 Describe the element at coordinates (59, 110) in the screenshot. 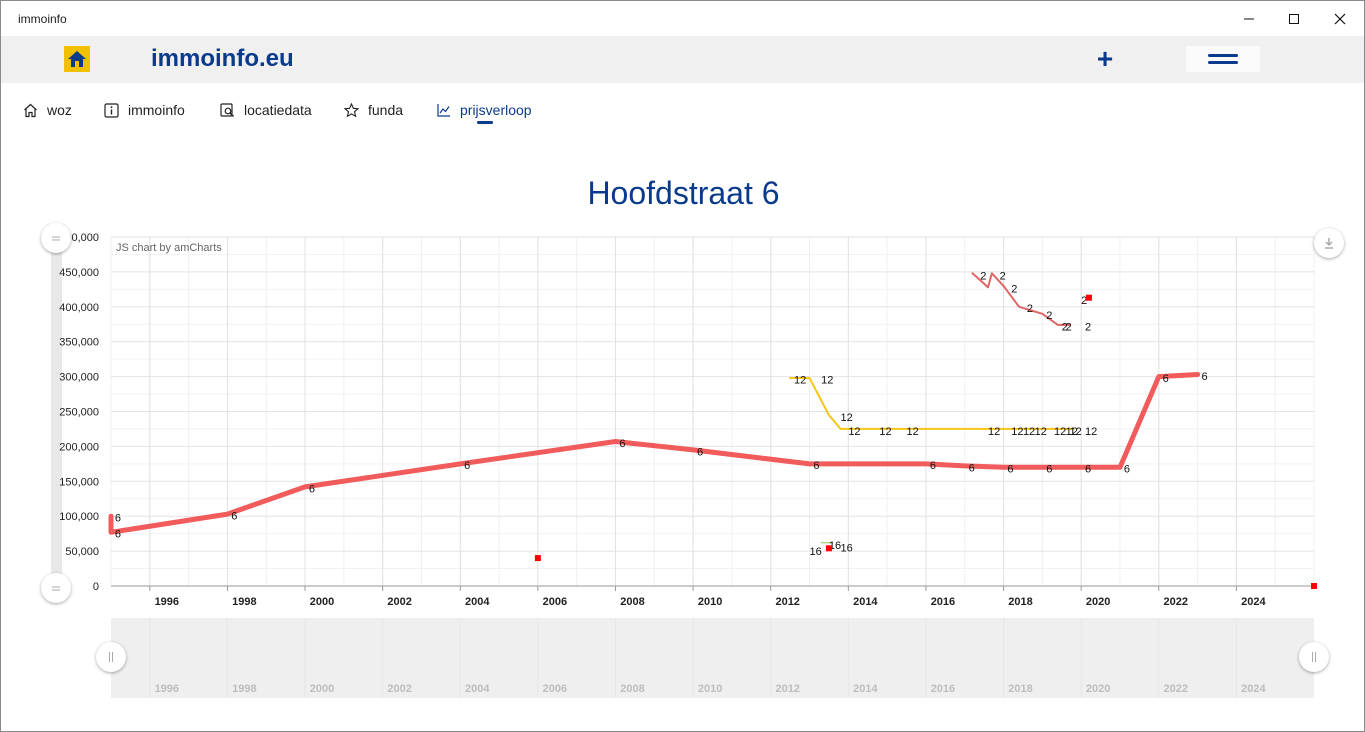

I see `tab-label: woz` at that location.